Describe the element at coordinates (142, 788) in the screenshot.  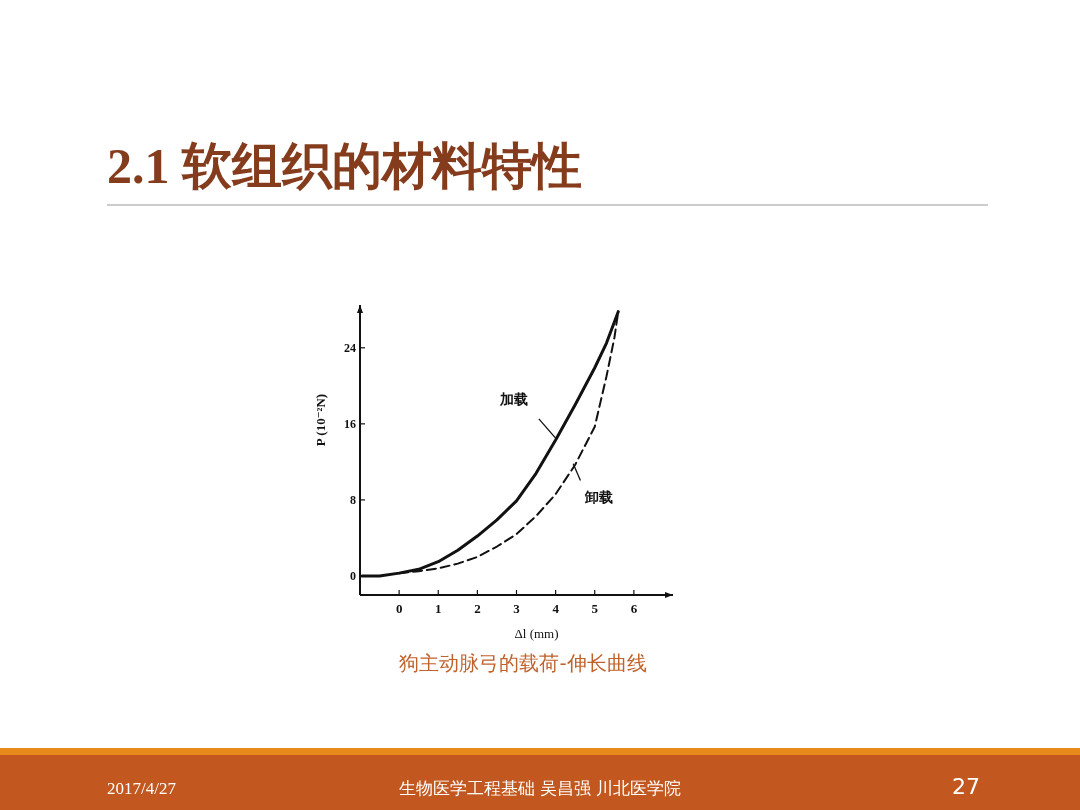
I see `text: 2017/4/27` at that location.